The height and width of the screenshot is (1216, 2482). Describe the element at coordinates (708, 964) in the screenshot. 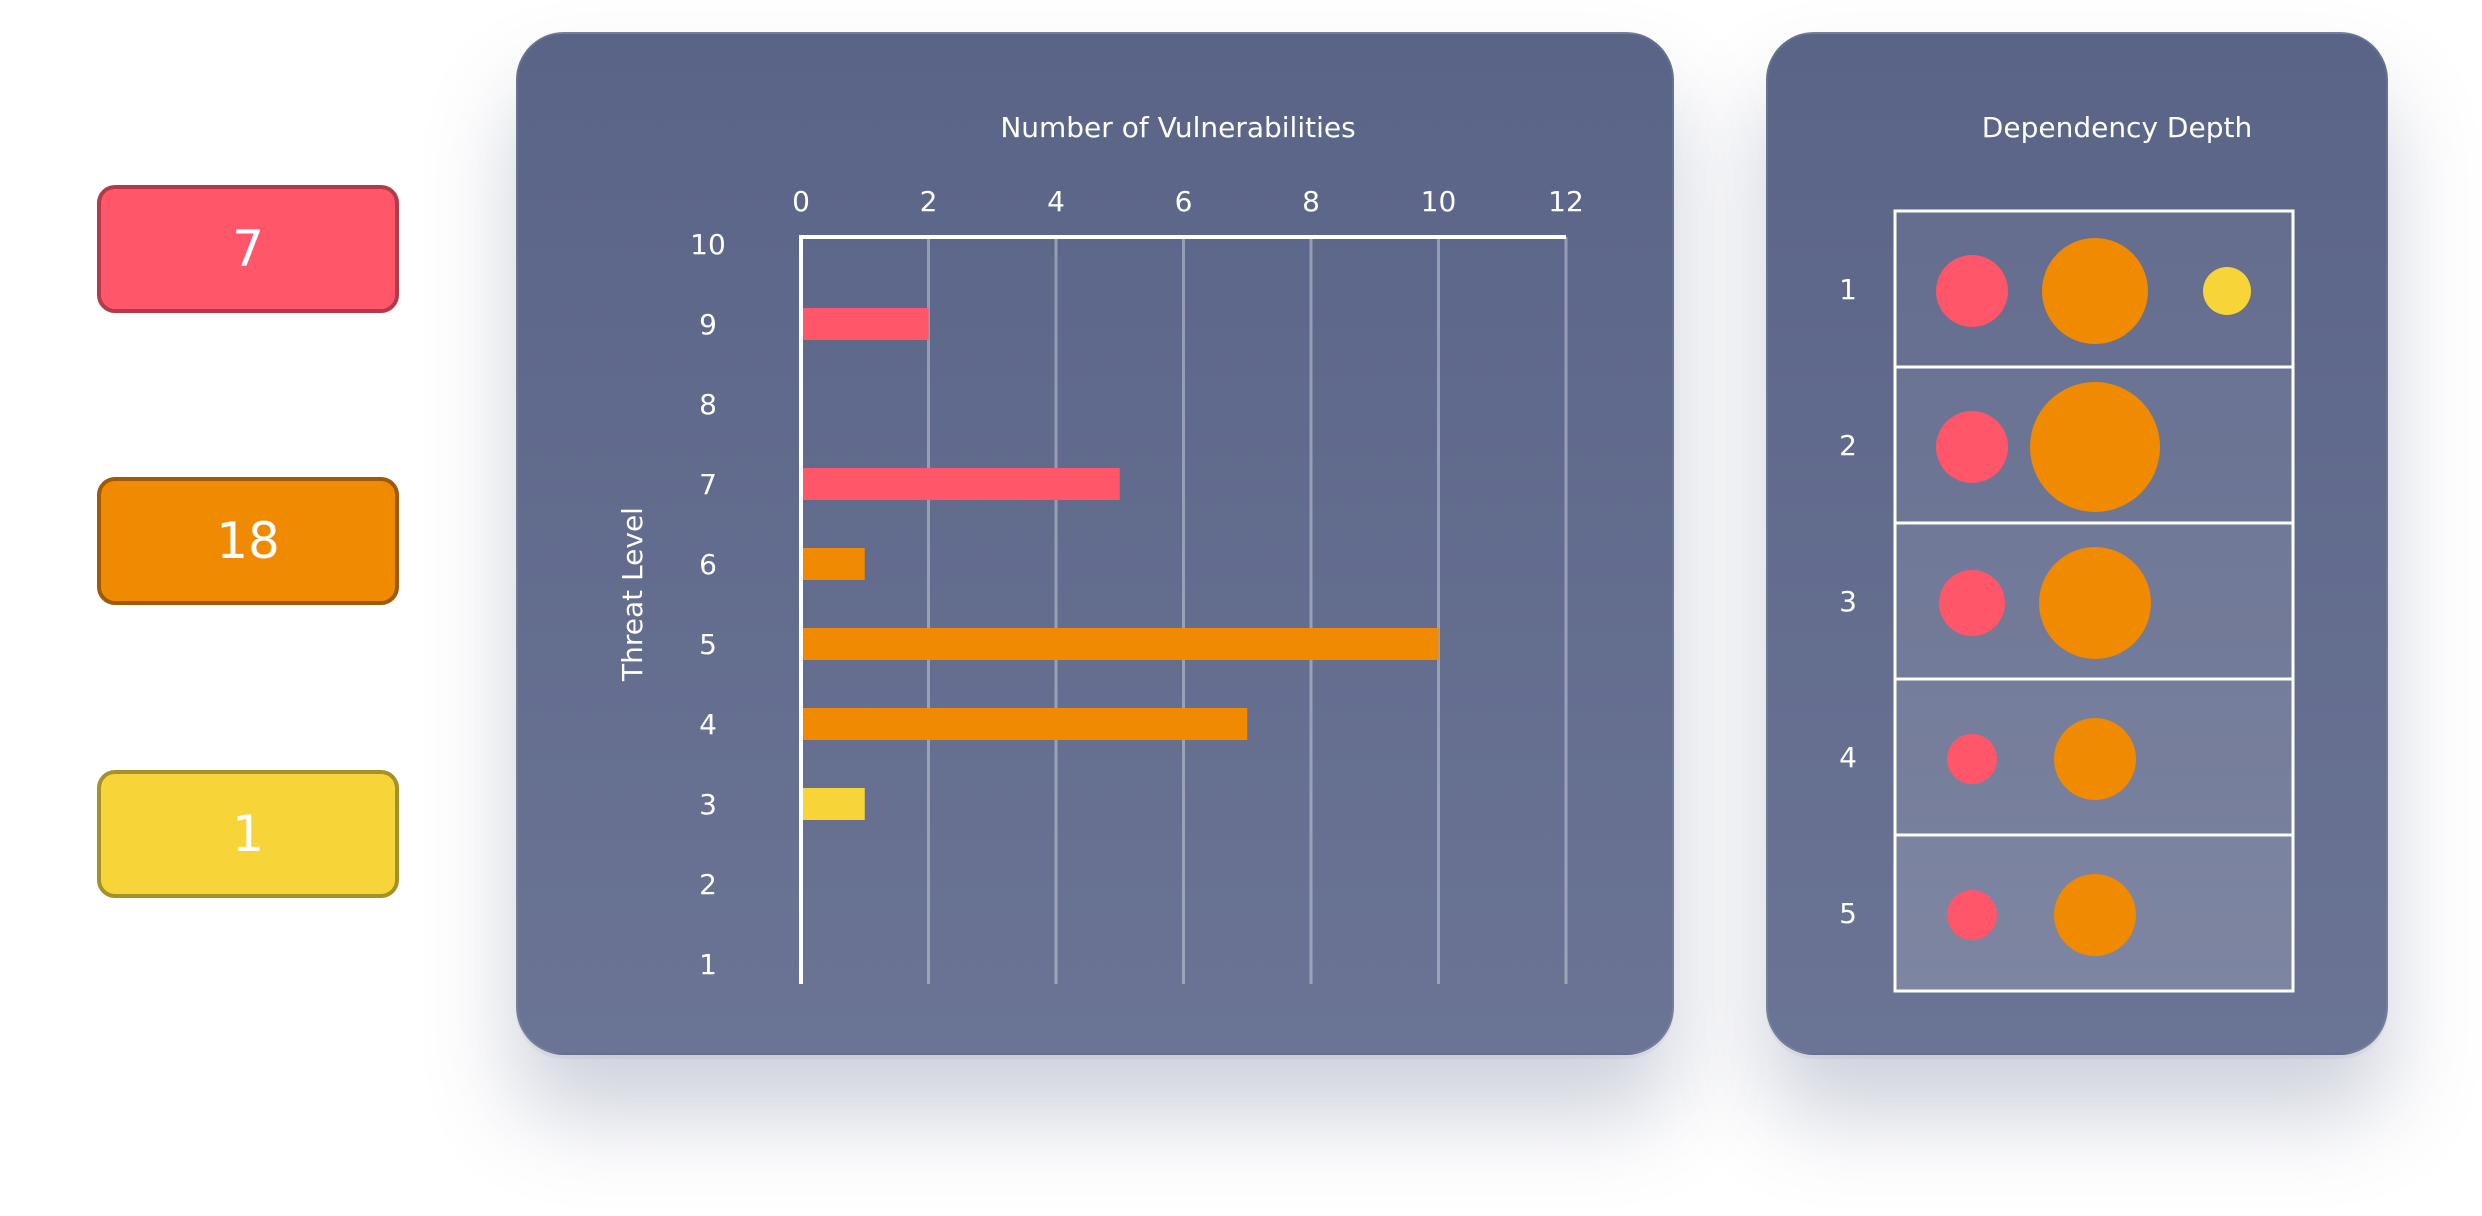

I see `y-tick-label-1: 1` at that location.